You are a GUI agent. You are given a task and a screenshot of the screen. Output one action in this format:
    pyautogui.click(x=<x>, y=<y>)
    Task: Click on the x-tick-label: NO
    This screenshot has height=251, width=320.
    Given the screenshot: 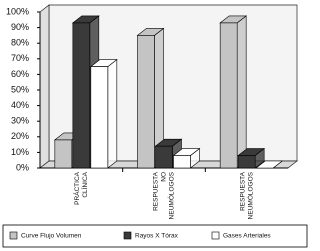 What is the action you would take?
    pyautogui.click(x=164, y=177)
    